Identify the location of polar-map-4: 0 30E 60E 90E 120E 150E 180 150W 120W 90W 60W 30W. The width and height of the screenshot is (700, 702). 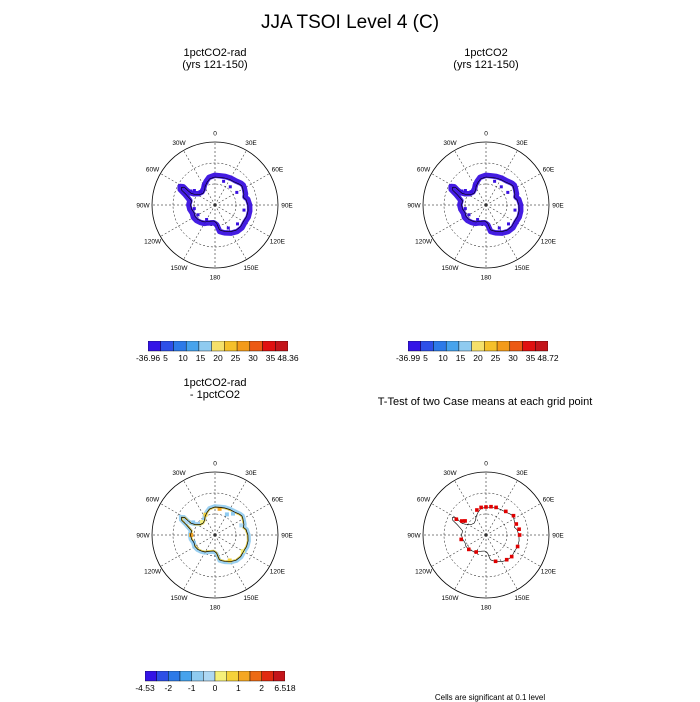
(485, 536).